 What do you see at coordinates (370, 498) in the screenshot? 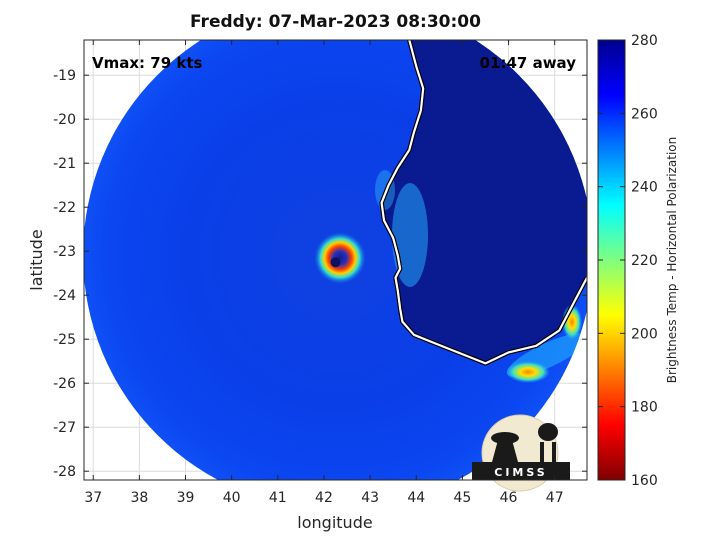
I see `x-tick-label: 43` at bounding box center [370, 498].